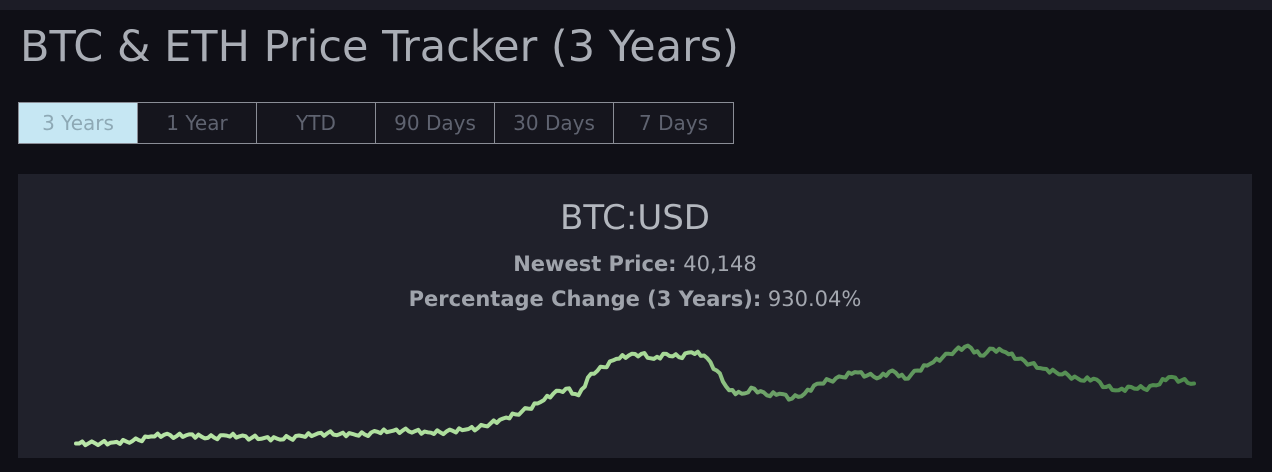  What do you see at coordinates (636, 5) in the screenshot?
I see `top-bar` at bounding box center [636, 5].